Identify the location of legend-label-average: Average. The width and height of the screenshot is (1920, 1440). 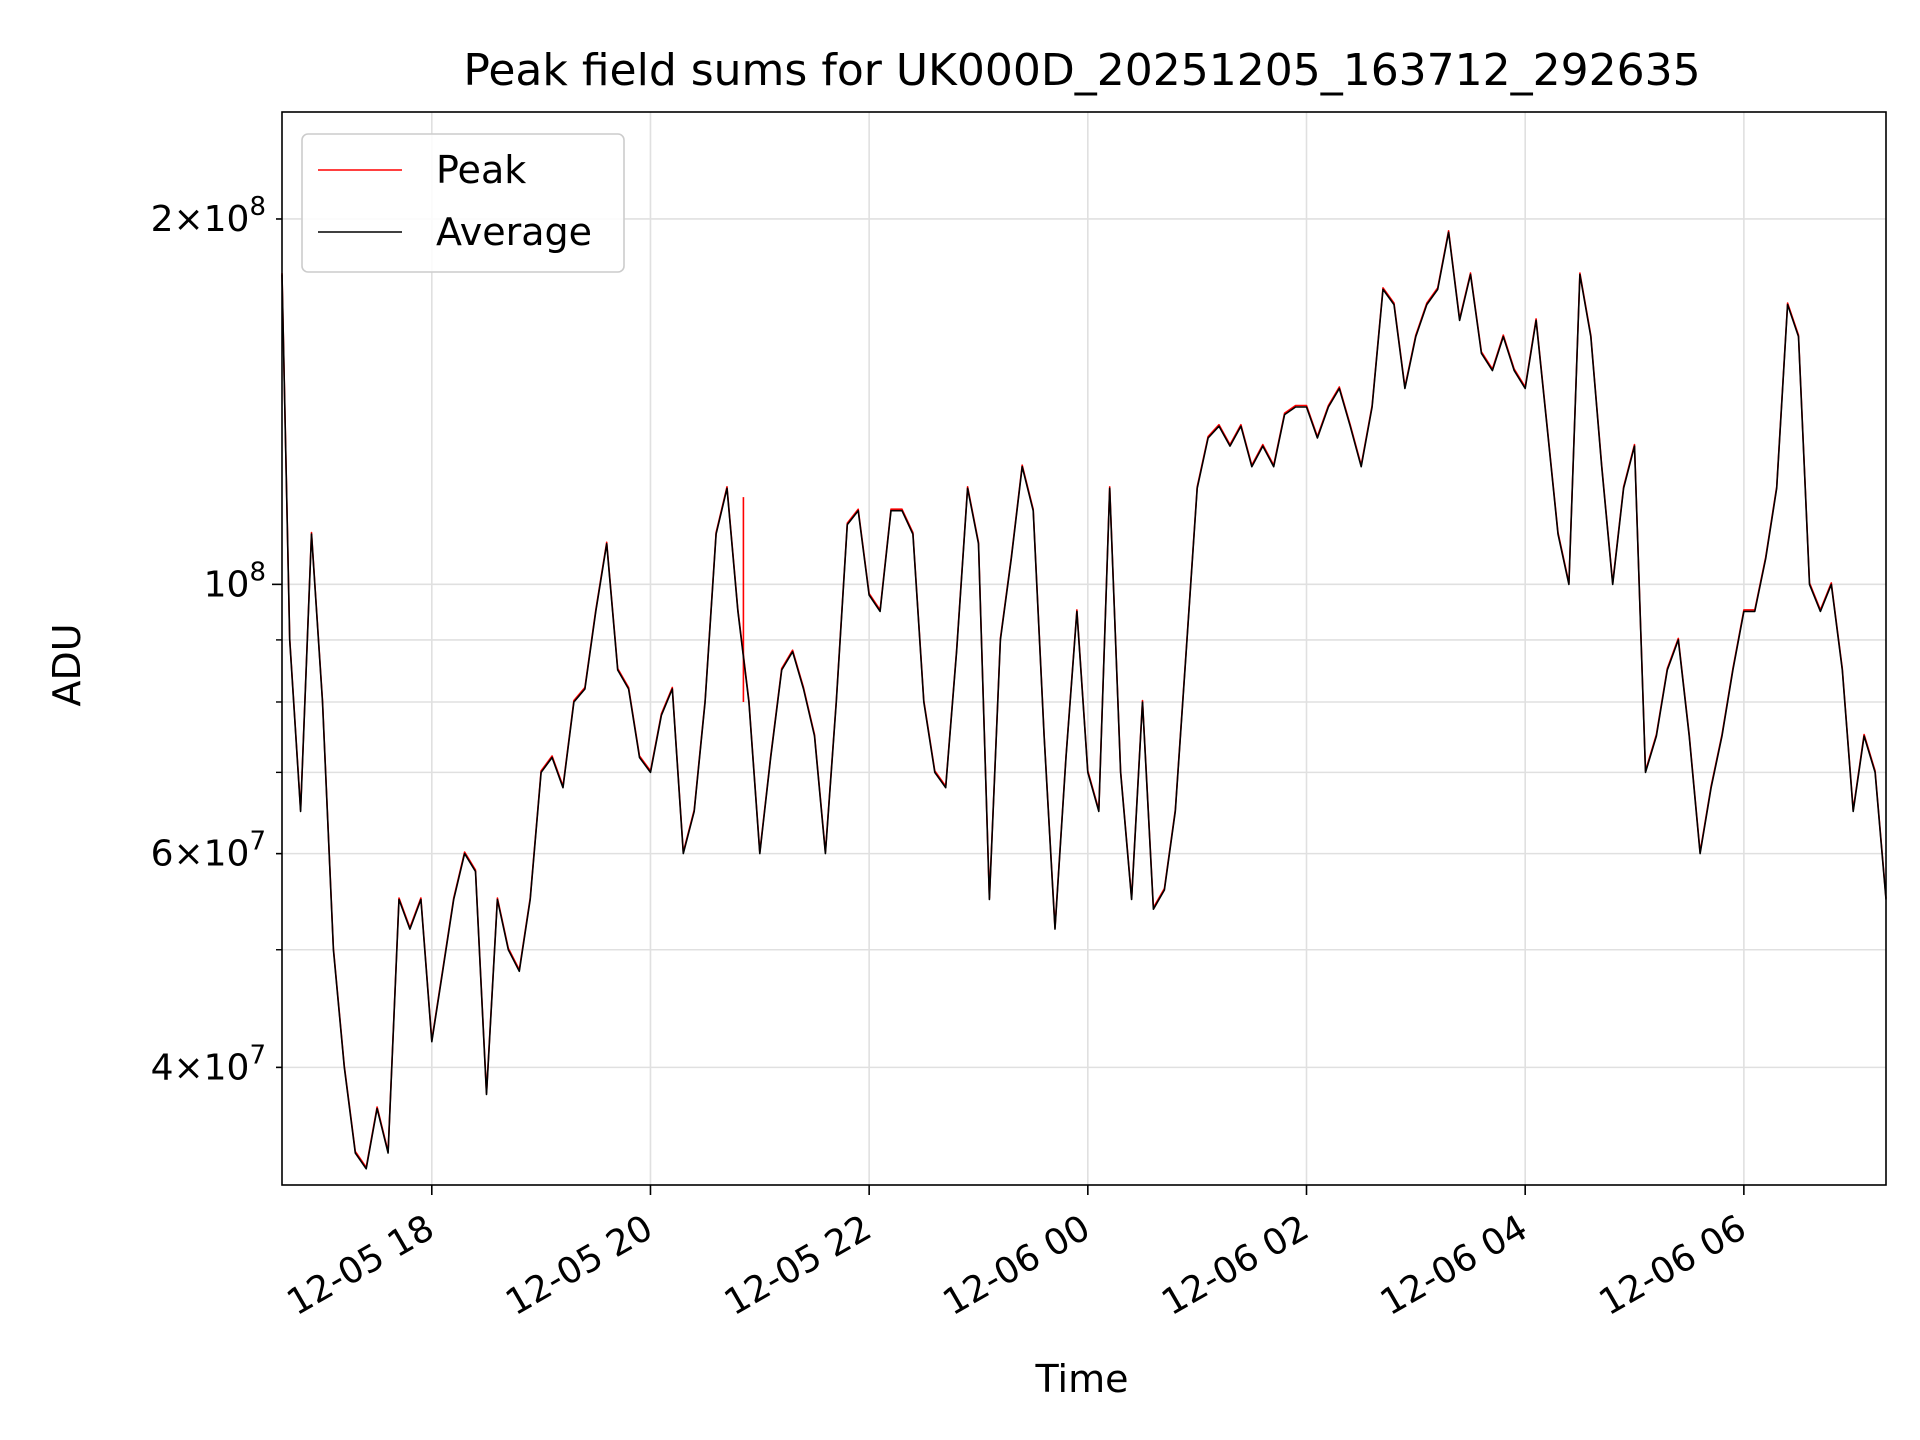
(514, 232).